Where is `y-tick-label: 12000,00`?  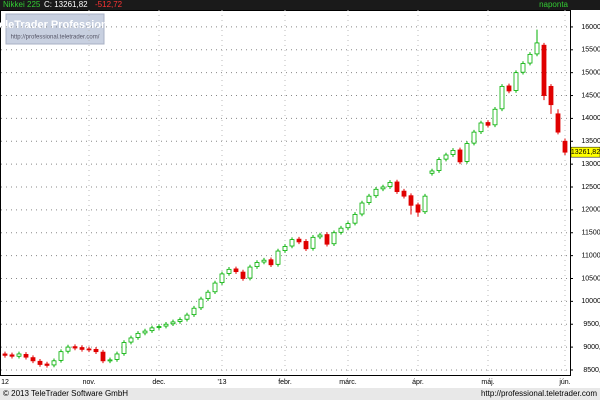 y-tick-label: 12000,00 is located at coordinates (590, 210).